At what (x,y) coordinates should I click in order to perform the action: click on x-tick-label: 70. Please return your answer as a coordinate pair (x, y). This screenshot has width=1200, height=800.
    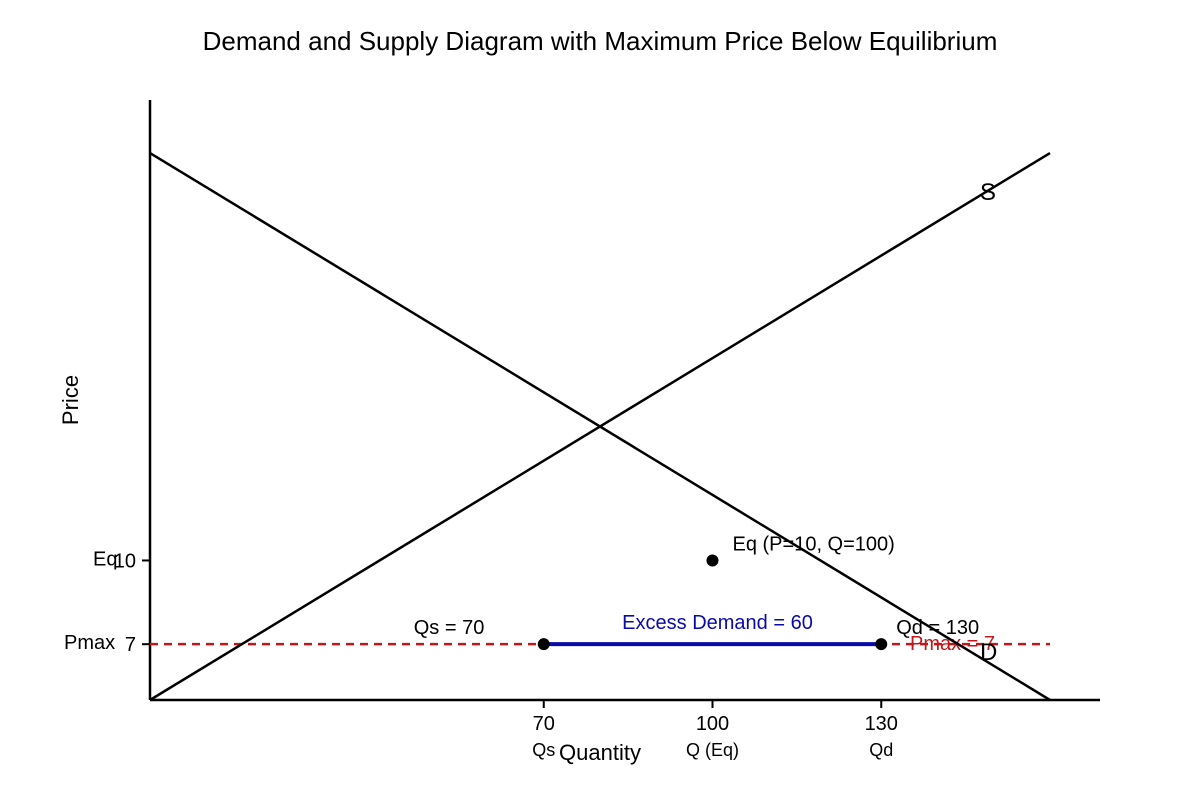
    Looking at the image, I should click on (544, 724).